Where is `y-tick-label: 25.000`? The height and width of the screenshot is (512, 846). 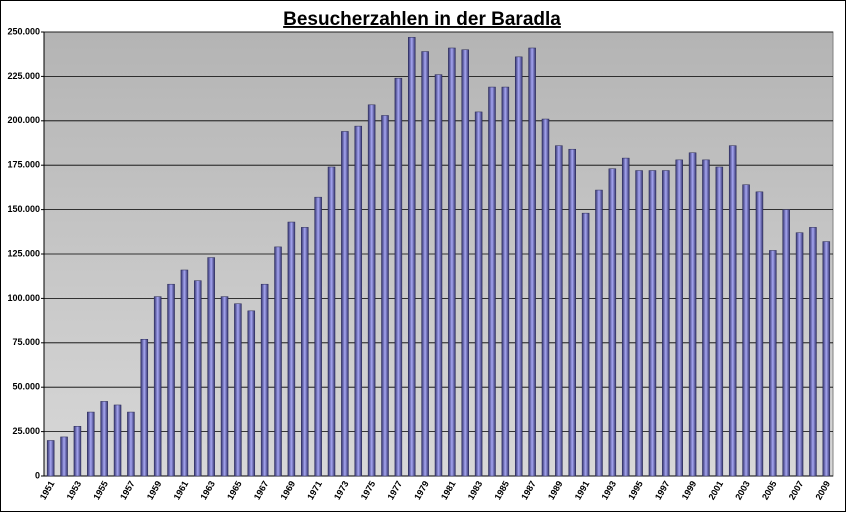
y-tick-label: 25.000 is located at coordinates (26, 431).